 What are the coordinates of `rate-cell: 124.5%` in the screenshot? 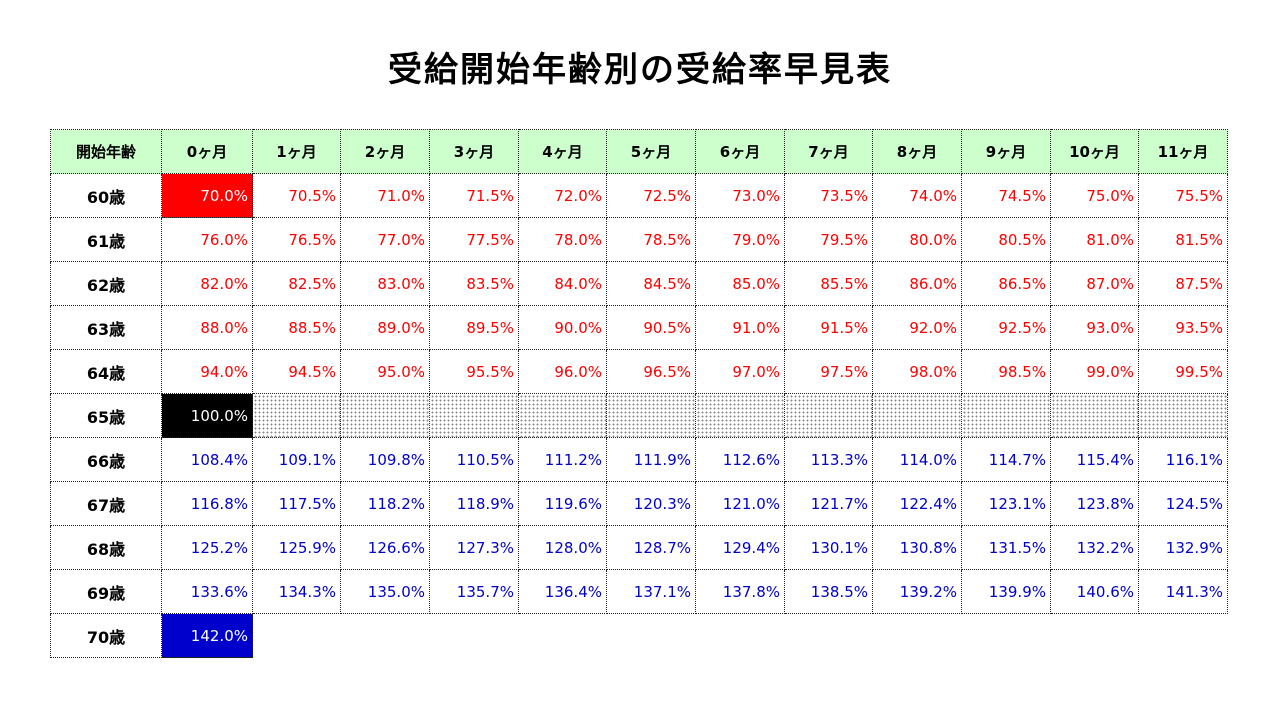 It's located at (1183, 503).